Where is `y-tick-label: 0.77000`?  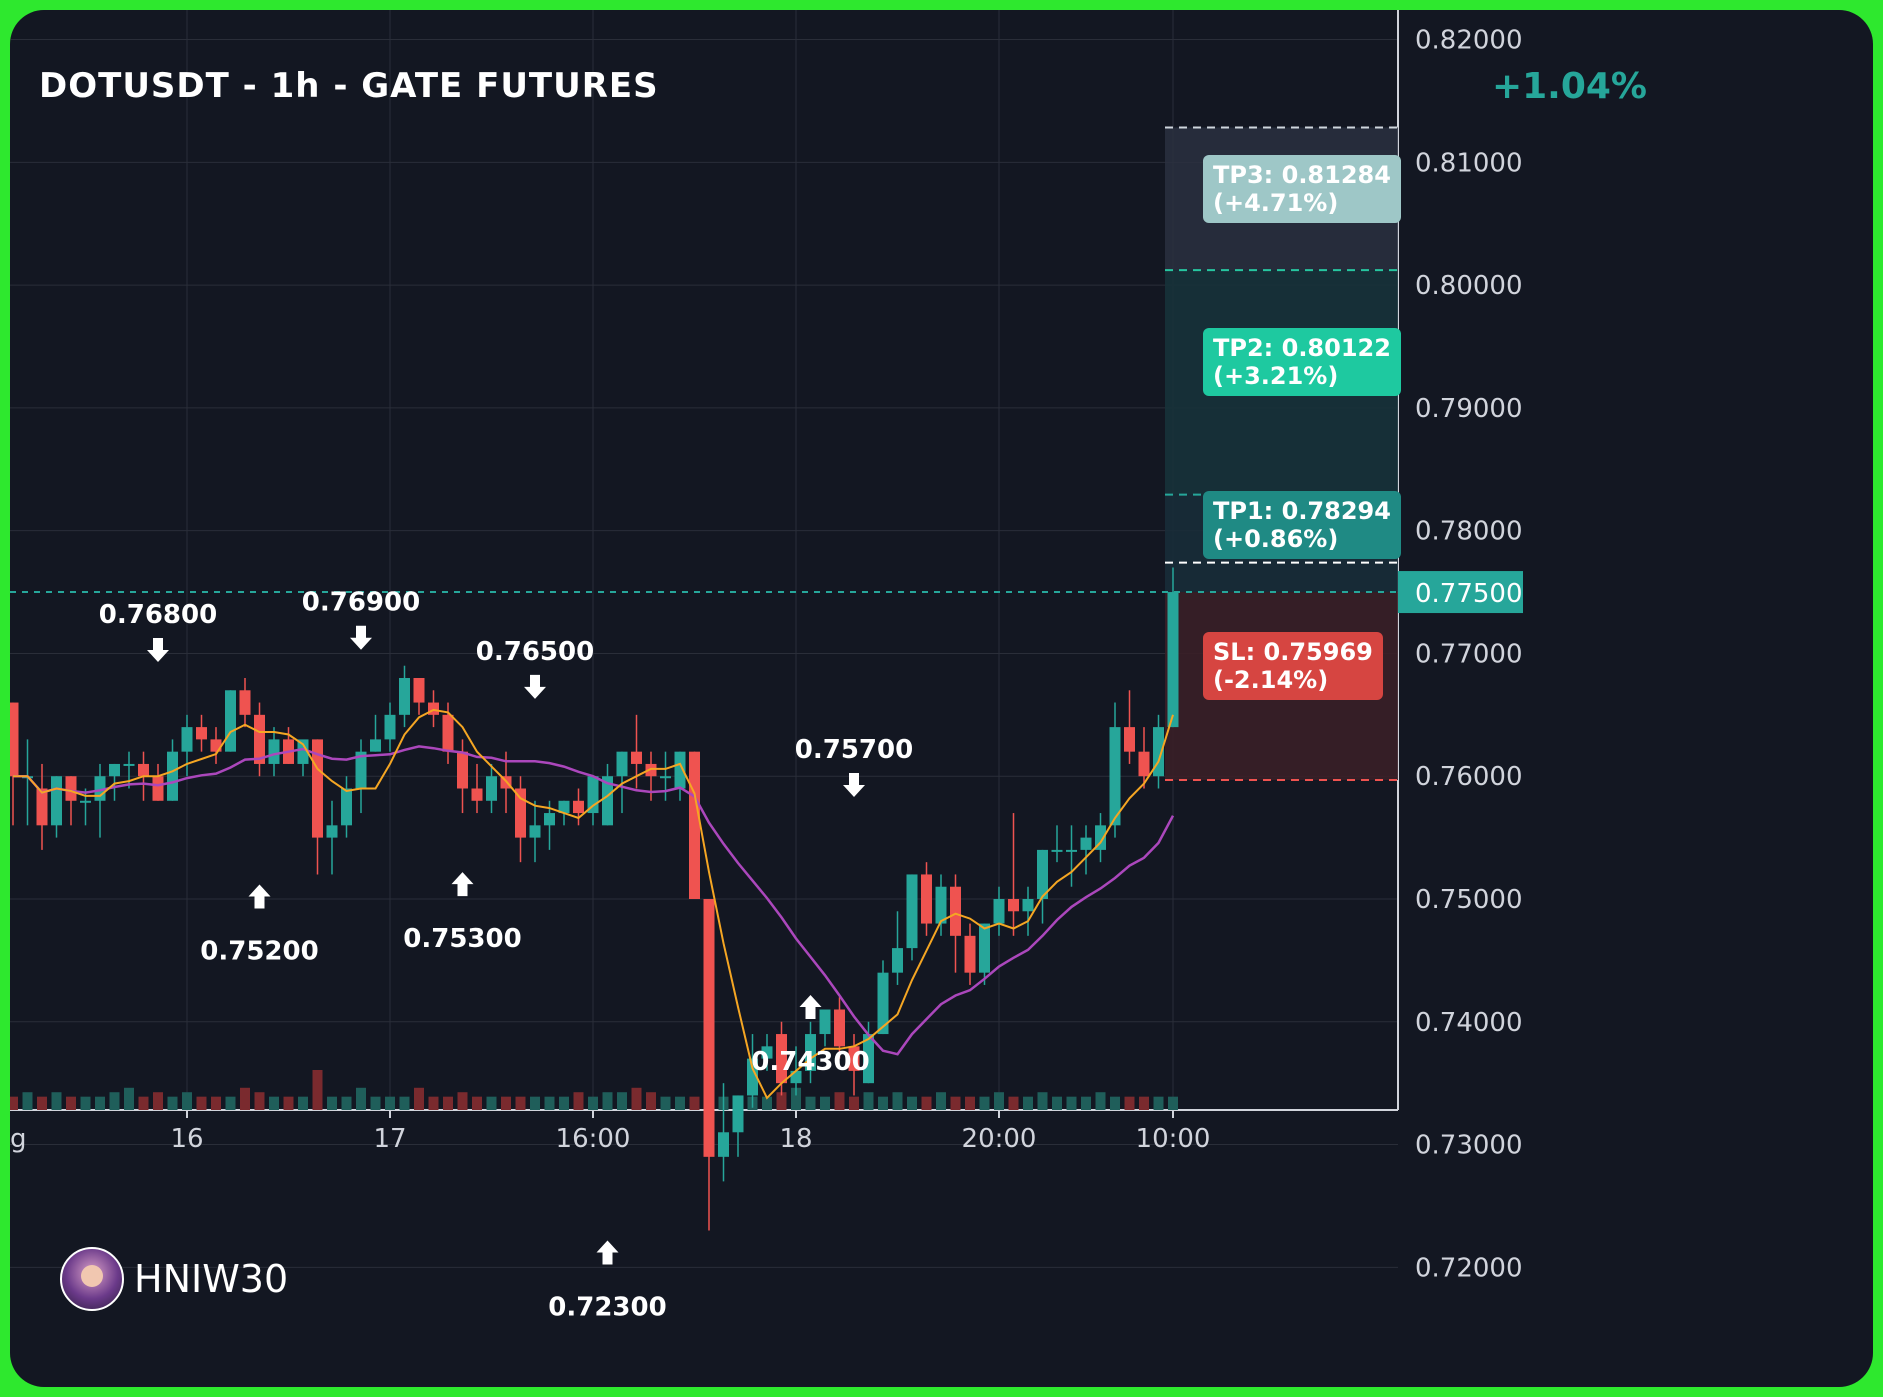 y-tick-label: 0.77000 is located at coordinates (1469, 654).